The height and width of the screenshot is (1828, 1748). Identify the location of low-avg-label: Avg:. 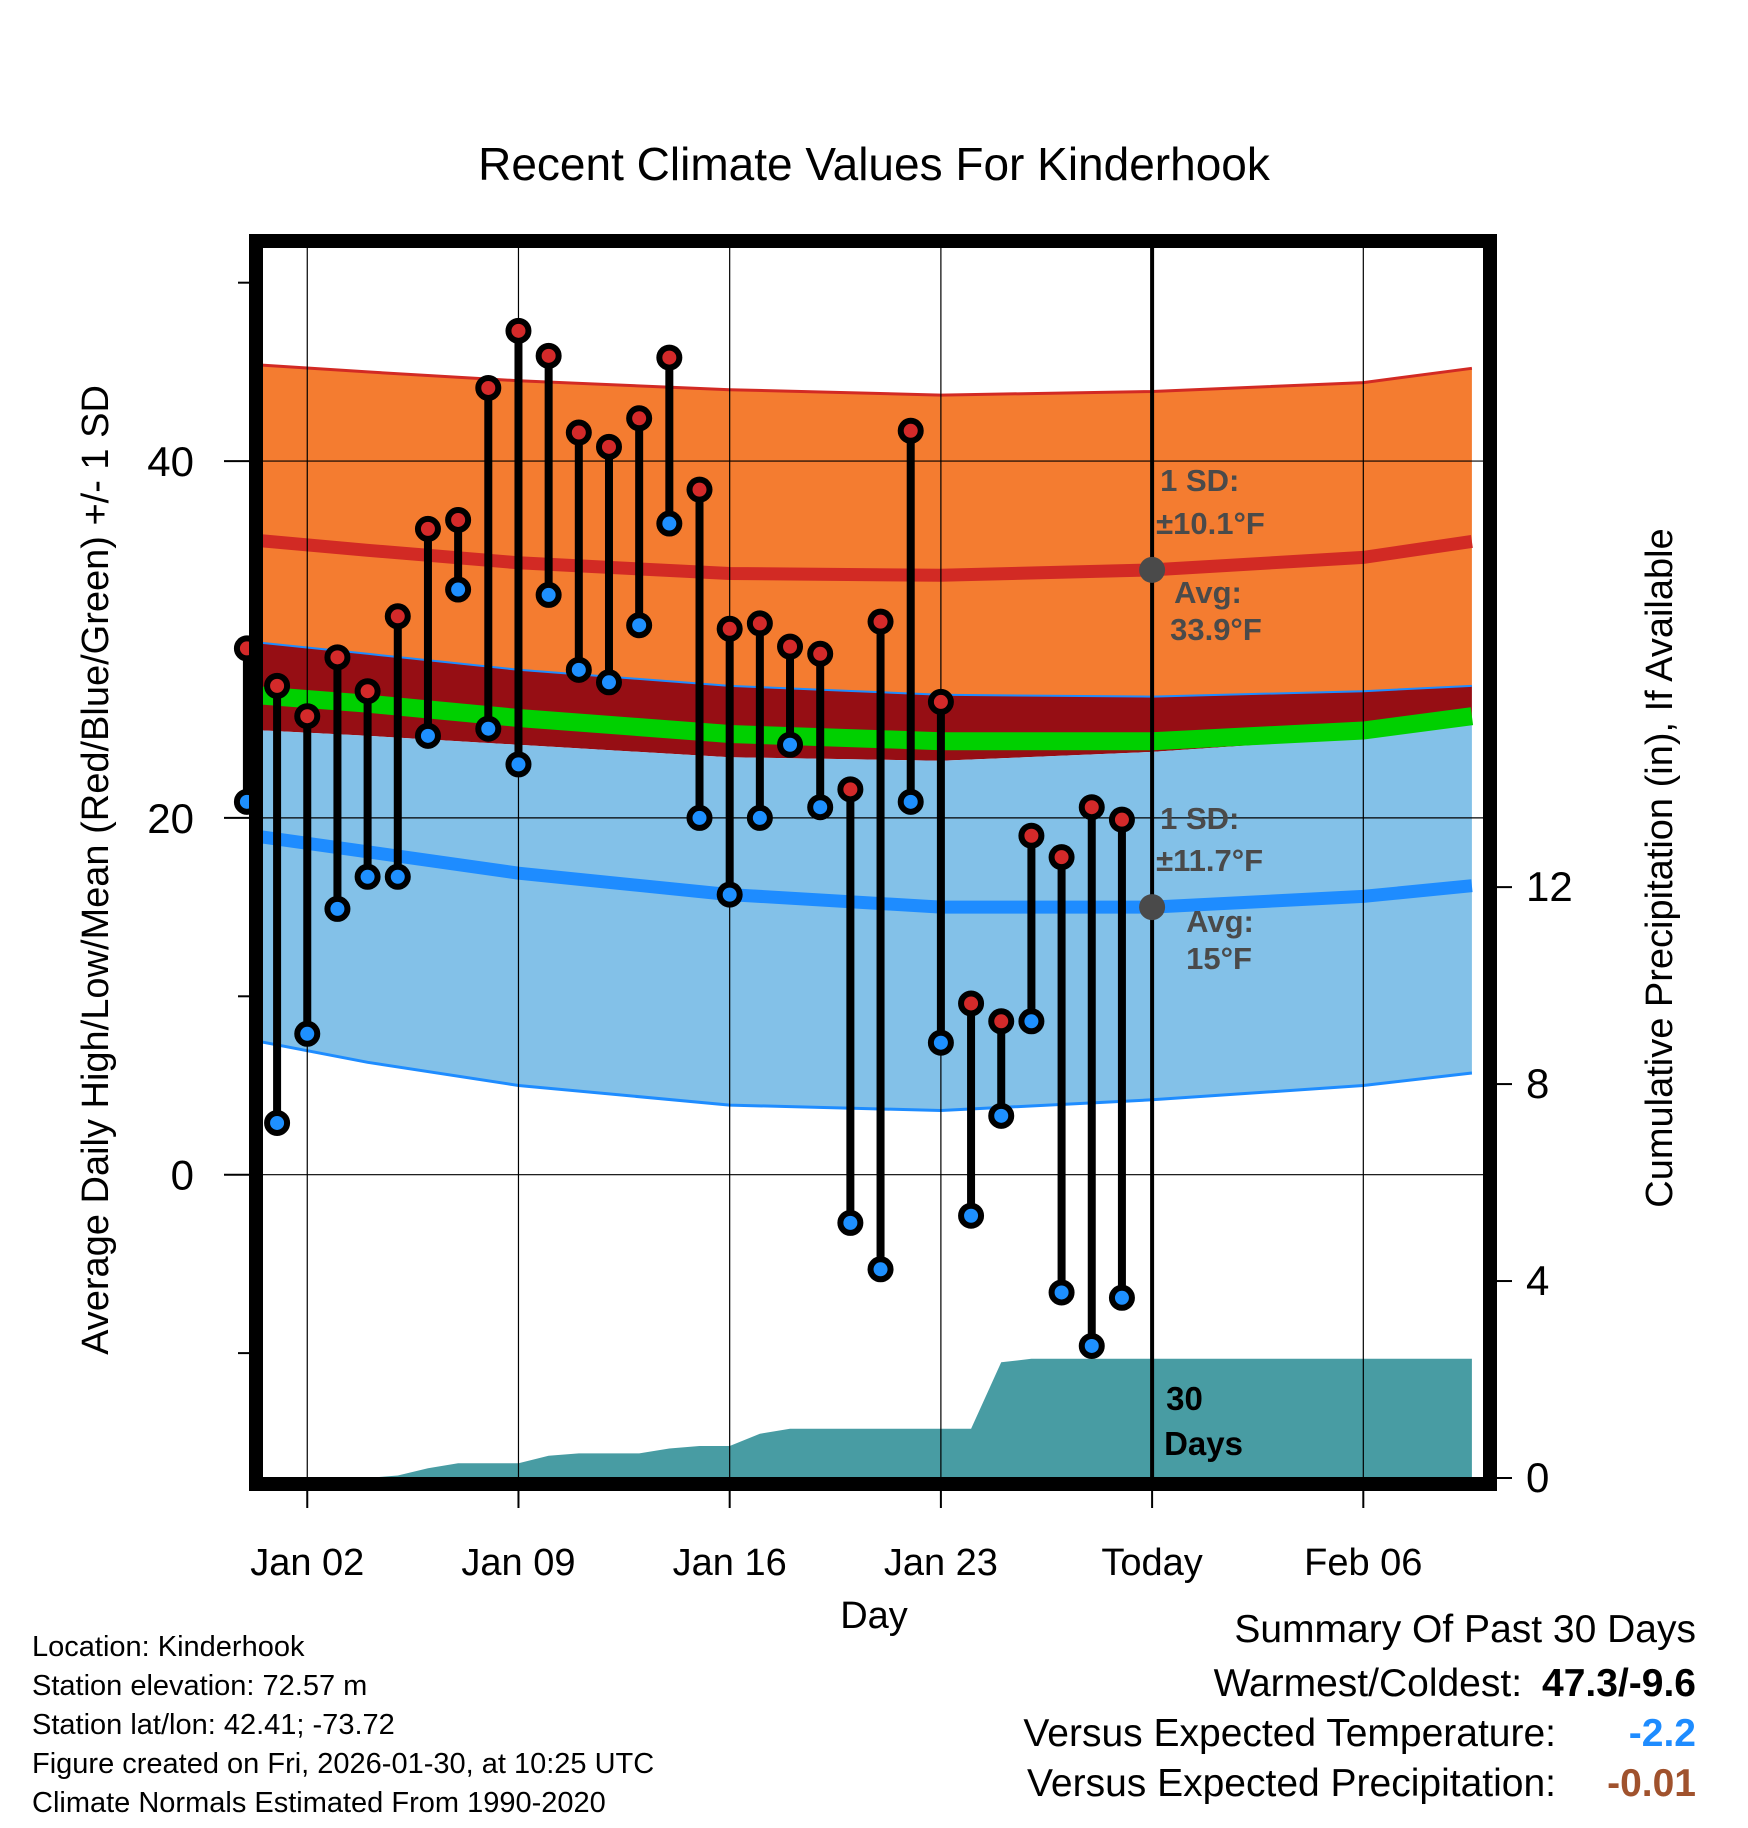
(1220, 921).